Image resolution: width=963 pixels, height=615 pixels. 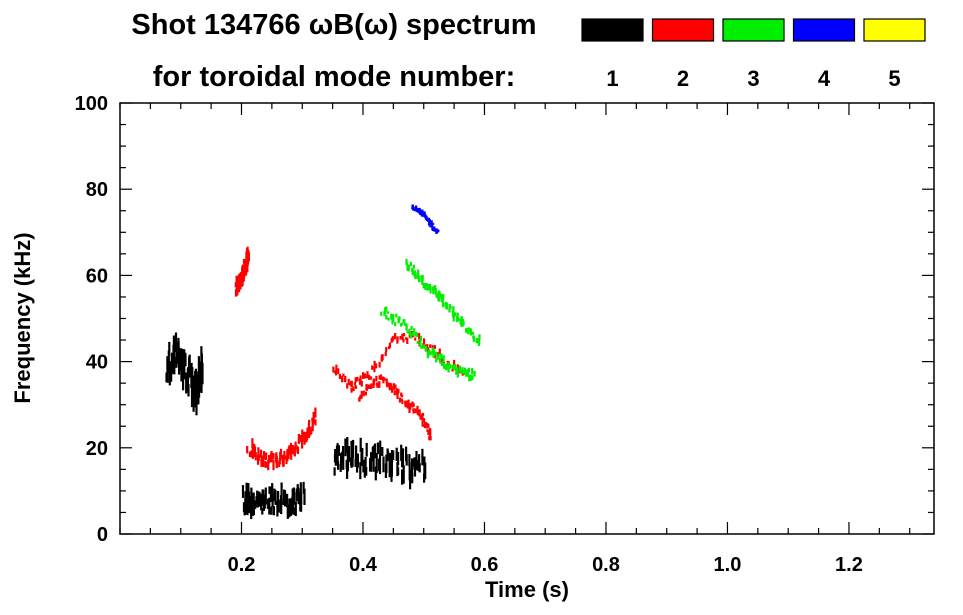 I want to click on y-tick-label: 80, so click(x=97, y=190).